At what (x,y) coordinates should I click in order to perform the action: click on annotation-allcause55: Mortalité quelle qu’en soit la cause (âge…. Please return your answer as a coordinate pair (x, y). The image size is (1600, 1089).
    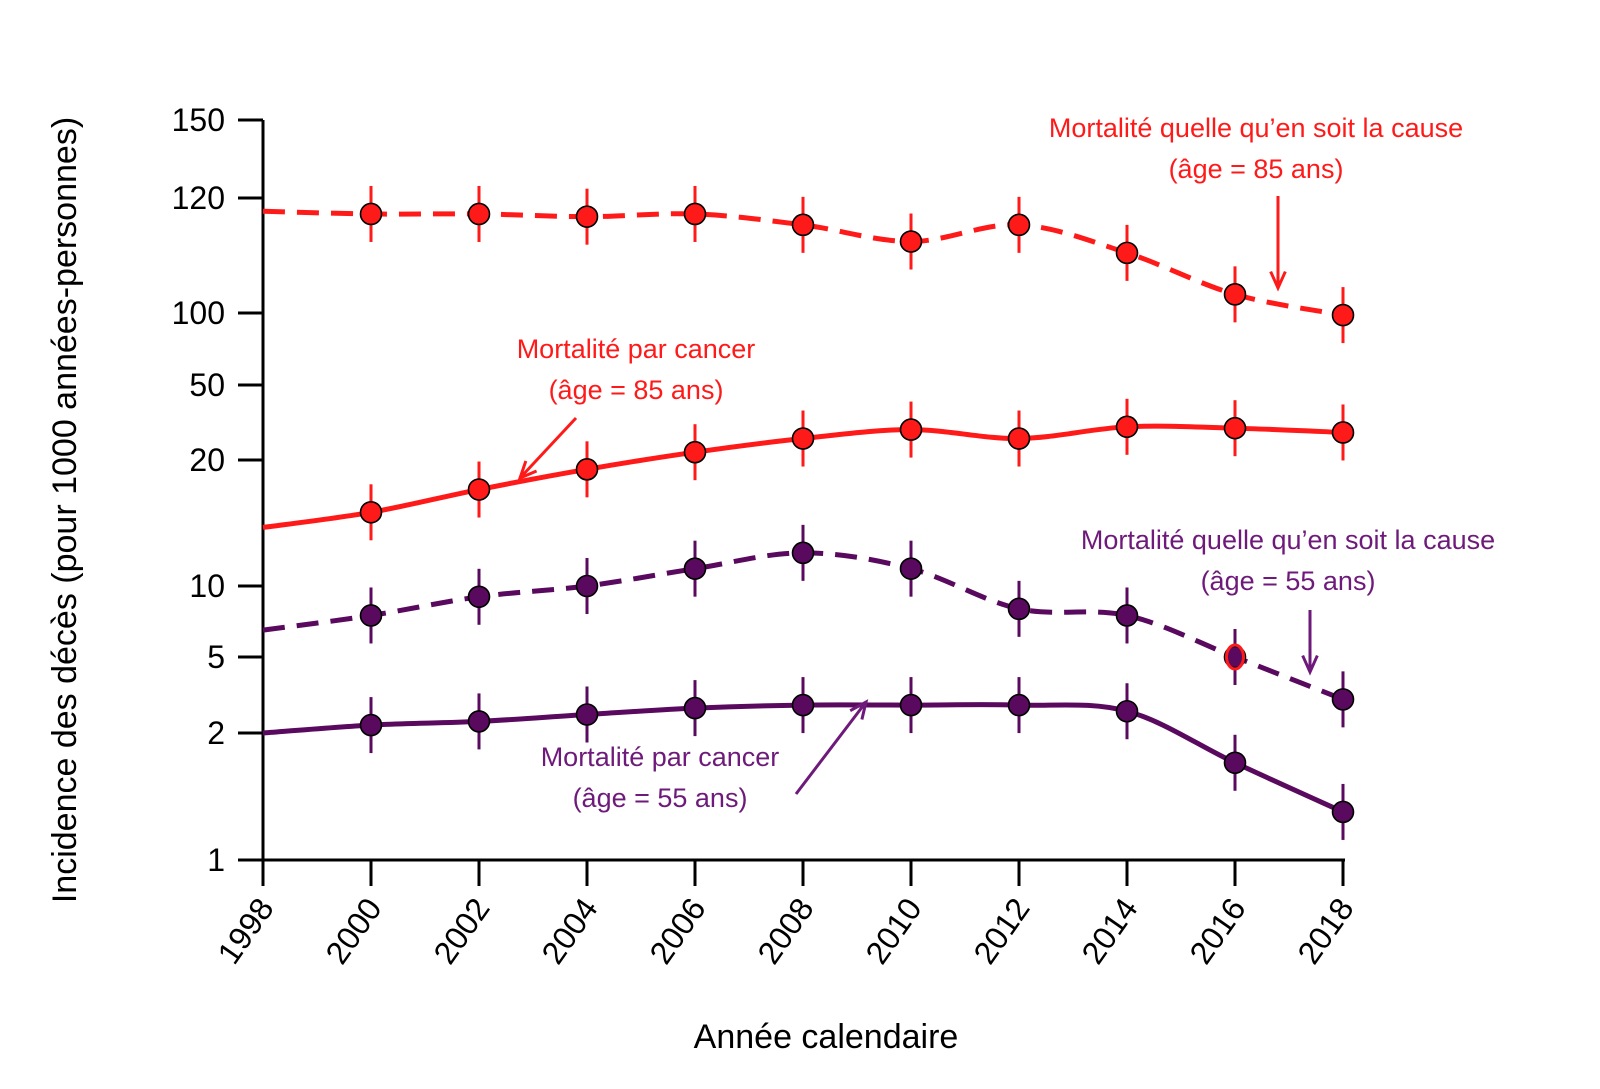
    Looking at the image, I should click on (1288, 600).